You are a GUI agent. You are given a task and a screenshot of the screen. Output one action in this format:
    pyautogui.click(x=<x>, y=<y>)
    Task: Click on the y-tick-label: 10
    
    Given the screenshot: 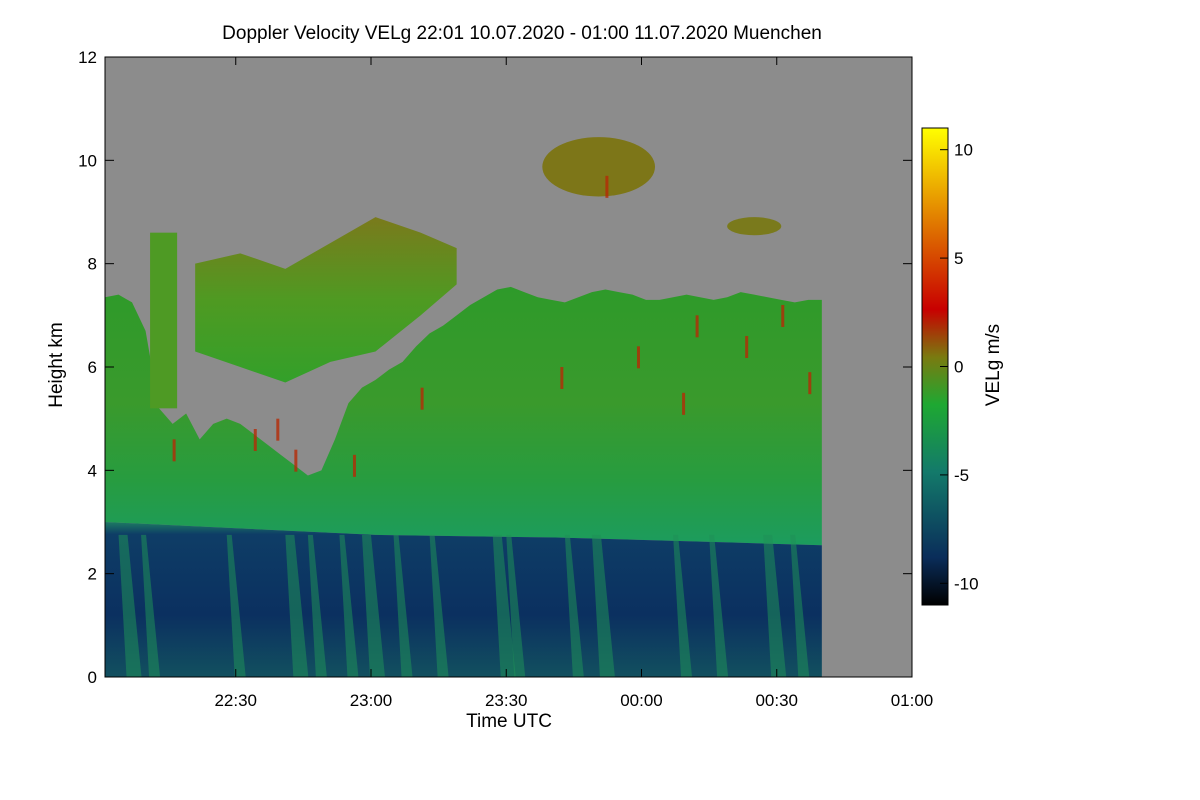 What is the action you would take?
    pyautogui.click(x=87, y=160)
    